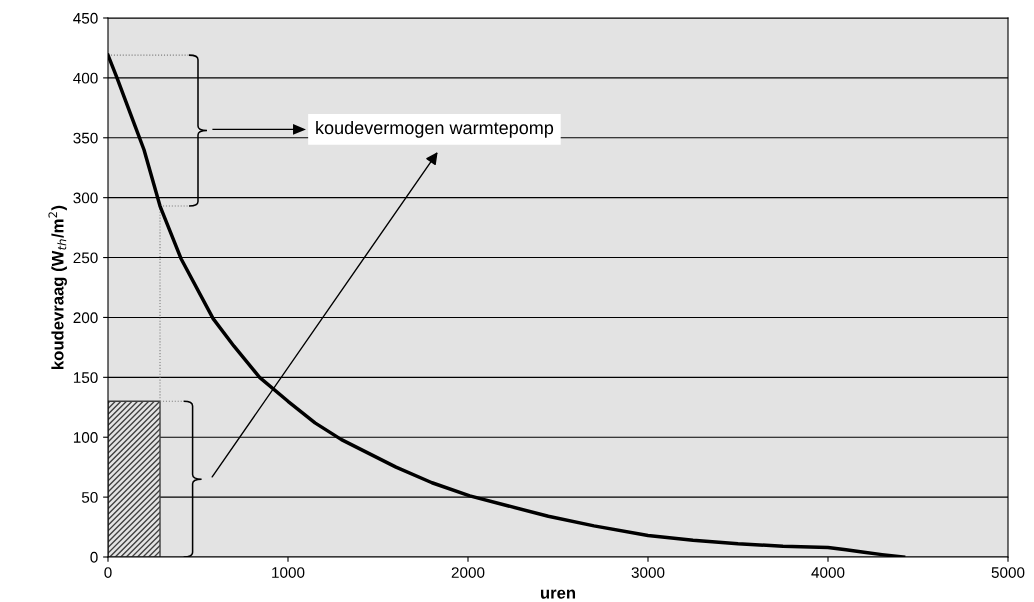 The image size is (1034, 602). What do you see at coordinates (85, 437) in the screenshot?
I see `y-tick-label: 100` at bounding box center [85, 437].